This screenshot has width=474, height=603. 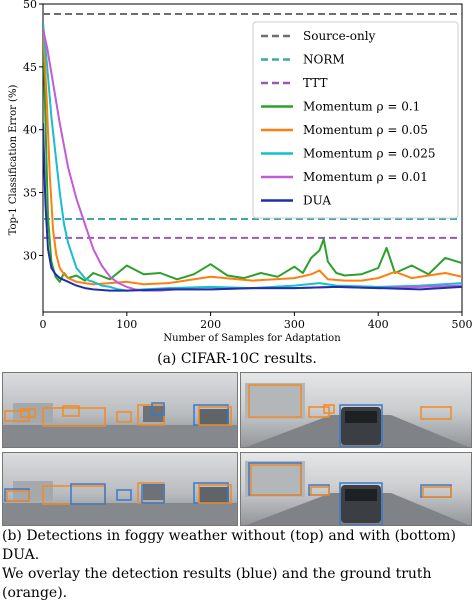 I want to click on x-tick-label: 100, so click(x=126, y=324).